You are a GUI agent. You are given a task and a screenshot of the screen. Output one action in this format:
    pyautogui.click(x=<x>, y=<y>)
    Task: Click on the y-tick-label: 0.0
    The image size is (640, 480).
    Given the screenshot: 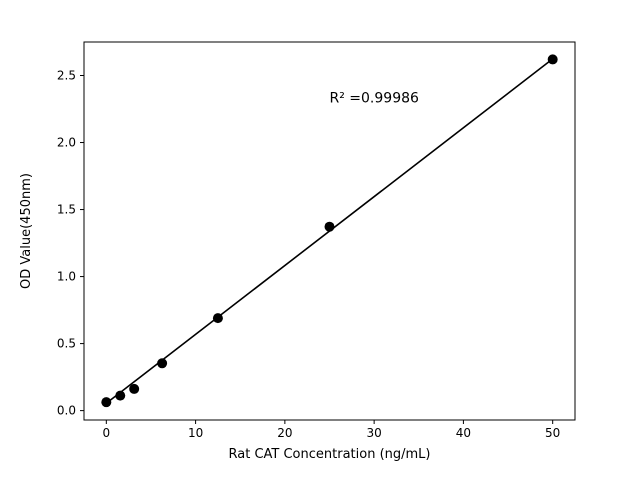 What is the action you would take?
    pyautogui.click(x=66, y=411)
    